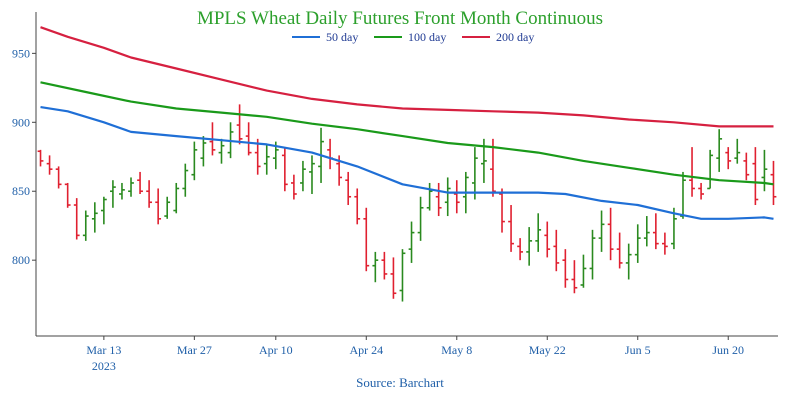 The image size is (800, 400). What do you see at coordinates (366, 350) in the screenshot?
I see `x-tick-label: Apr 24` at bounding box center [366, 350].